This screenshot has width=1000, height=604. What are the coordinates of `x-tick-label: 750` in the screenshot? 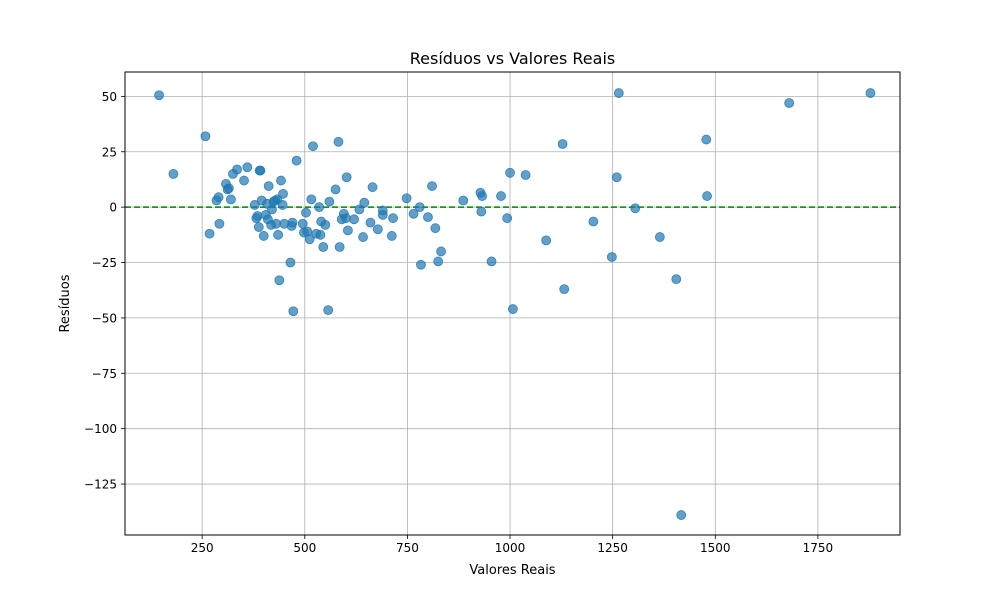 It's located at (407, 548).